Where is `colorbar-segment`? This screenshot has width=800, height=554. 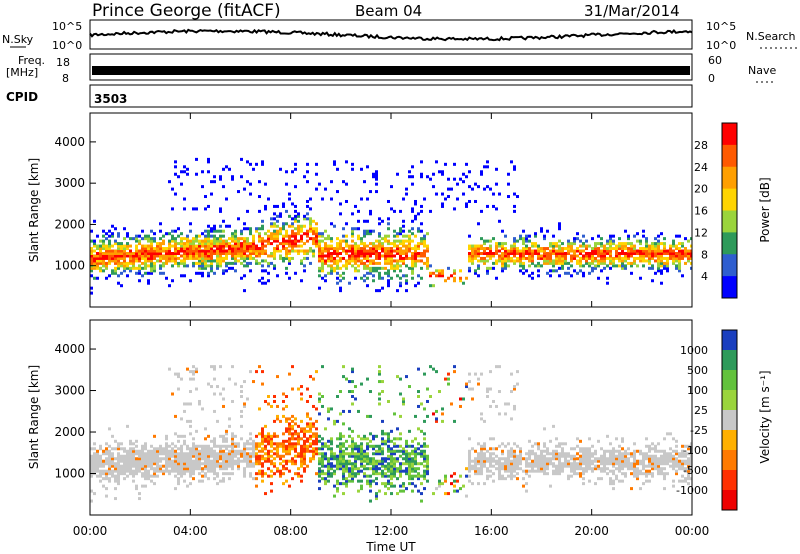
colorbar-segment is located at coordinates (729, 380).